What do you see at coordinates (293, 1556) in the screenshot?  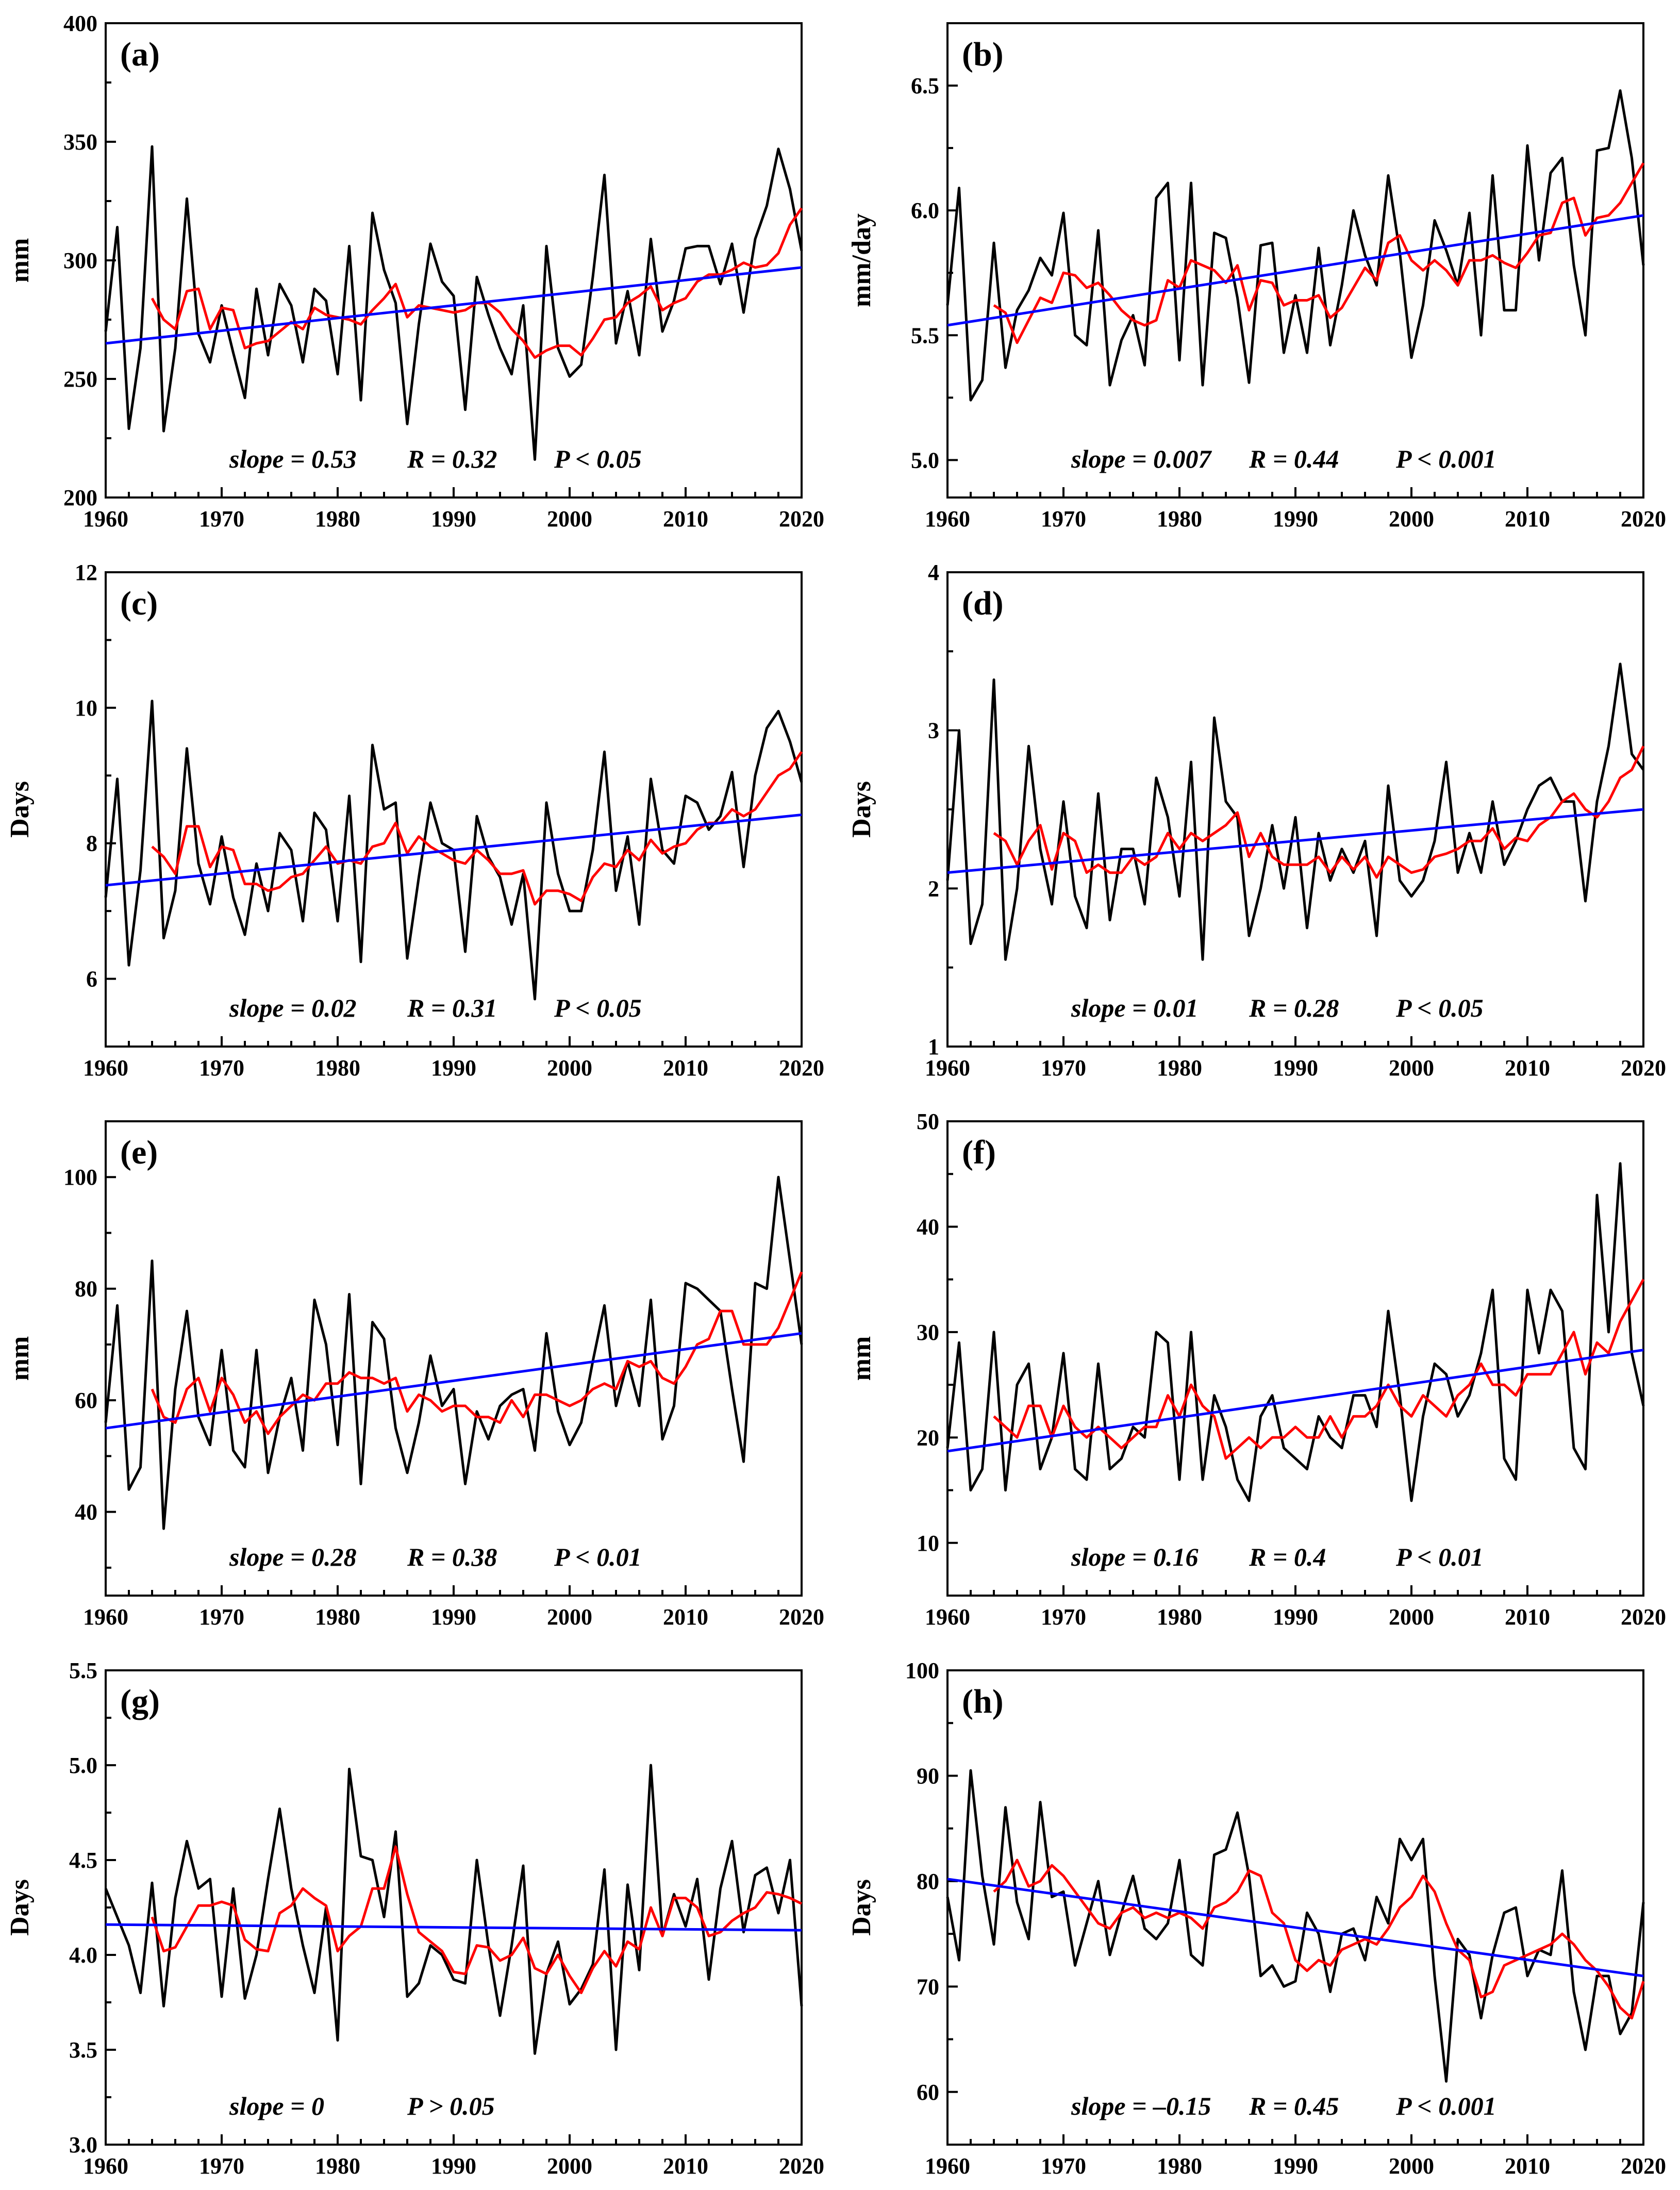 I see `stat-annotation: slope = 0.28` at bounding box center [293, 1556].